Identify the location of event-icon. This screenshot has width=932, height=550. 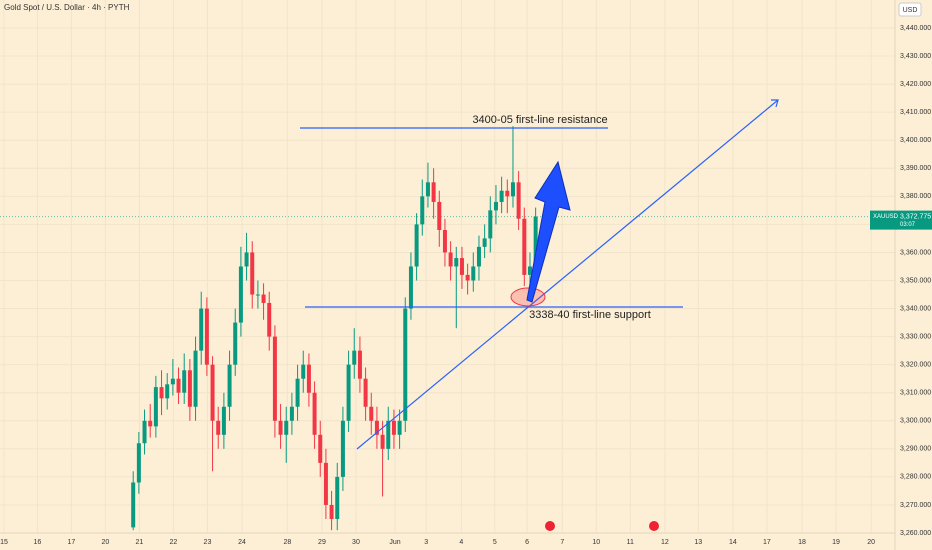
(654, 526).